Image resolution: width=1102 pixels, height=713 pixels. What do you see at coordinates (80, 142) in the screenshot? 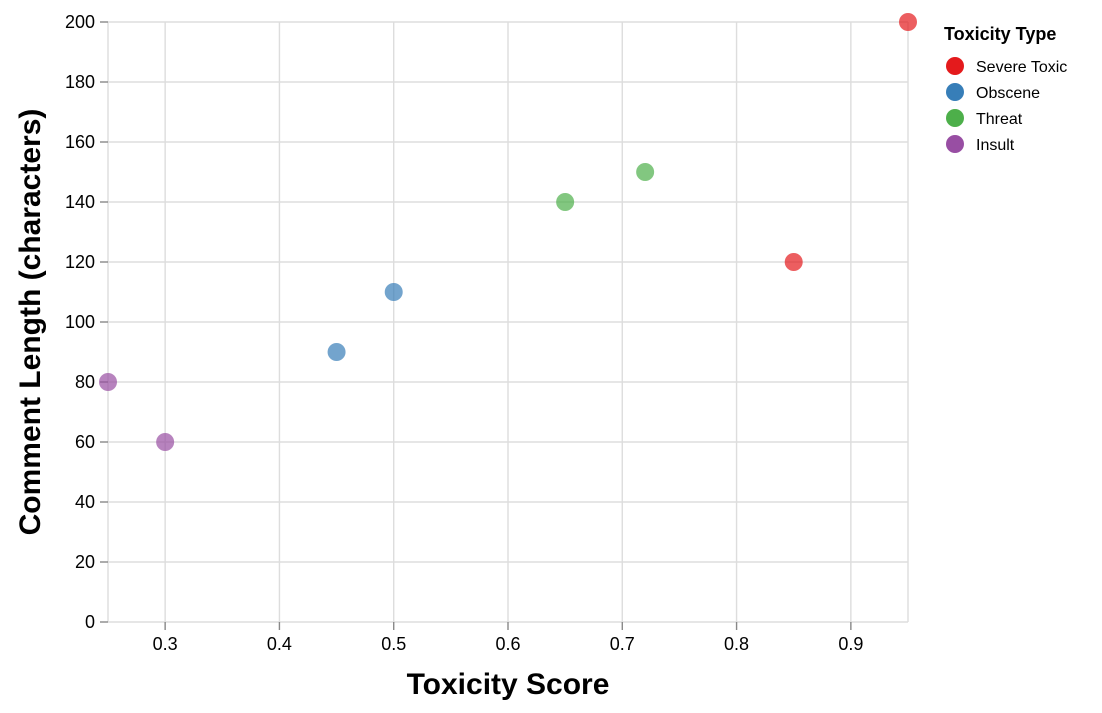
I see `y-tick-label: 160` at bounding box center [80, 142].